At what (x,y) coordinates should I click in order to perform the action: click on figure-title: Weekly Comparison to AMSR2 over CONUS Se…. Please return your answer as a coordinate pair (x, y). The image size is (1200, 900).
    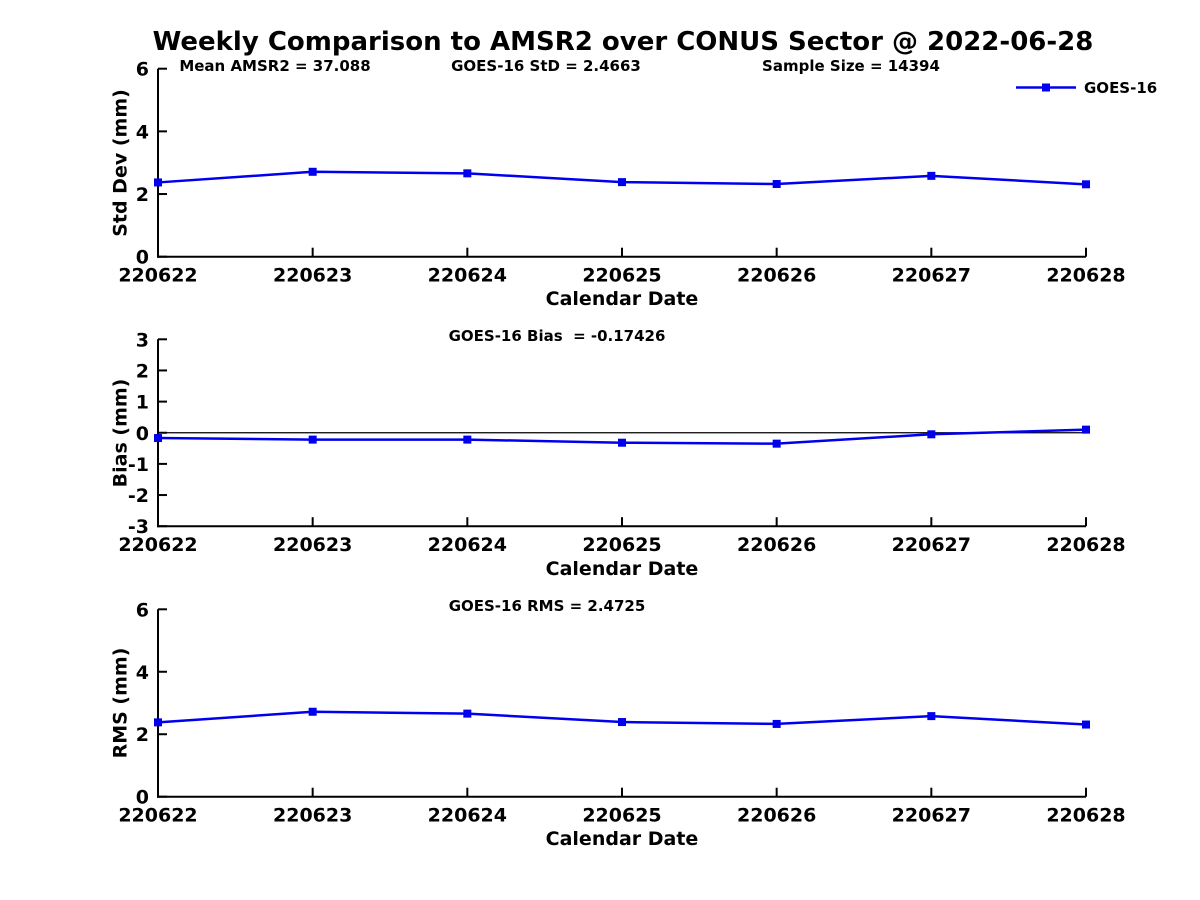
    Looking at the image, I should click on (623, 42).